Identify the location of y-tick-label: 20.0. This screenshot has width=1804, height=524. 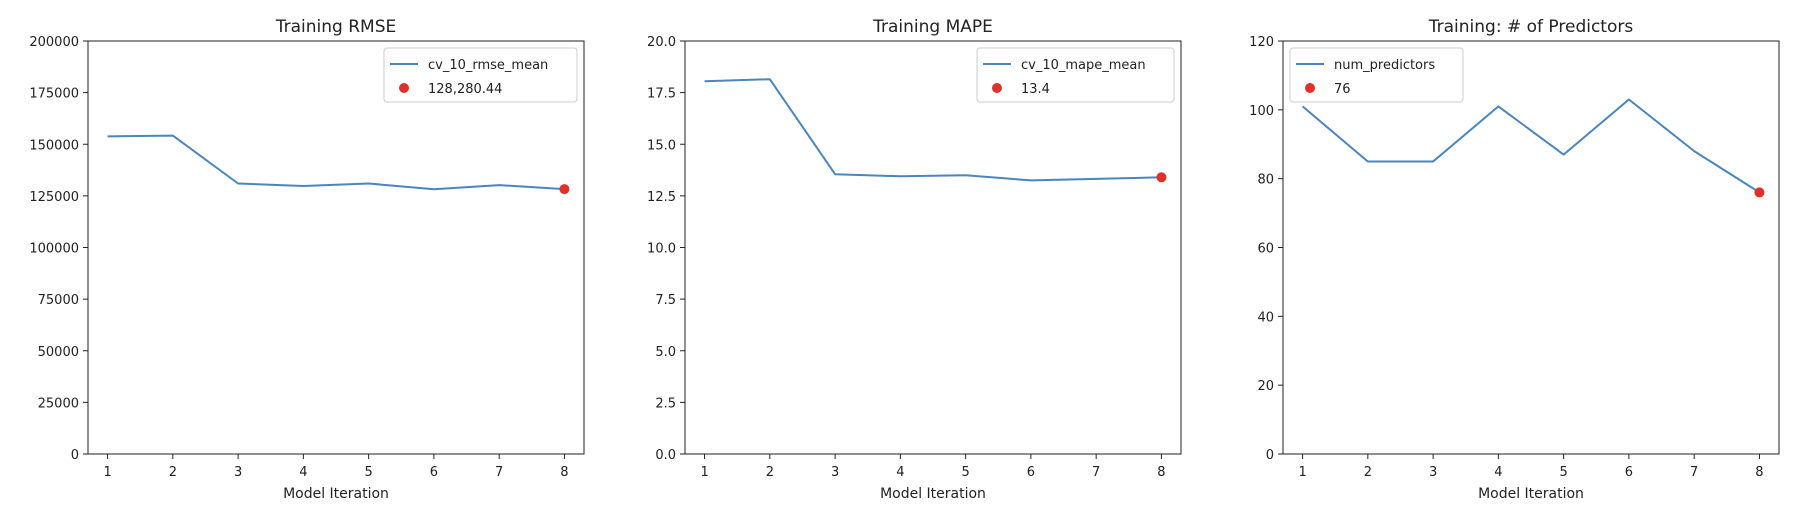
(661, 42).